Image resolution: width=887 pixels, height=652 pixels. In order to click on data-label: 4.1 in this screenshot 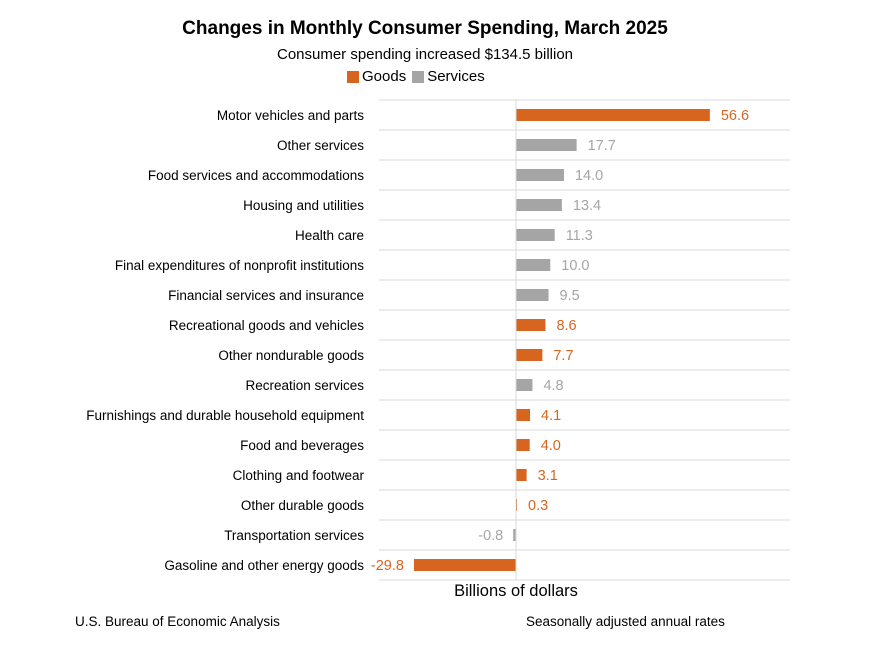, I will do `click(551, 416)`.